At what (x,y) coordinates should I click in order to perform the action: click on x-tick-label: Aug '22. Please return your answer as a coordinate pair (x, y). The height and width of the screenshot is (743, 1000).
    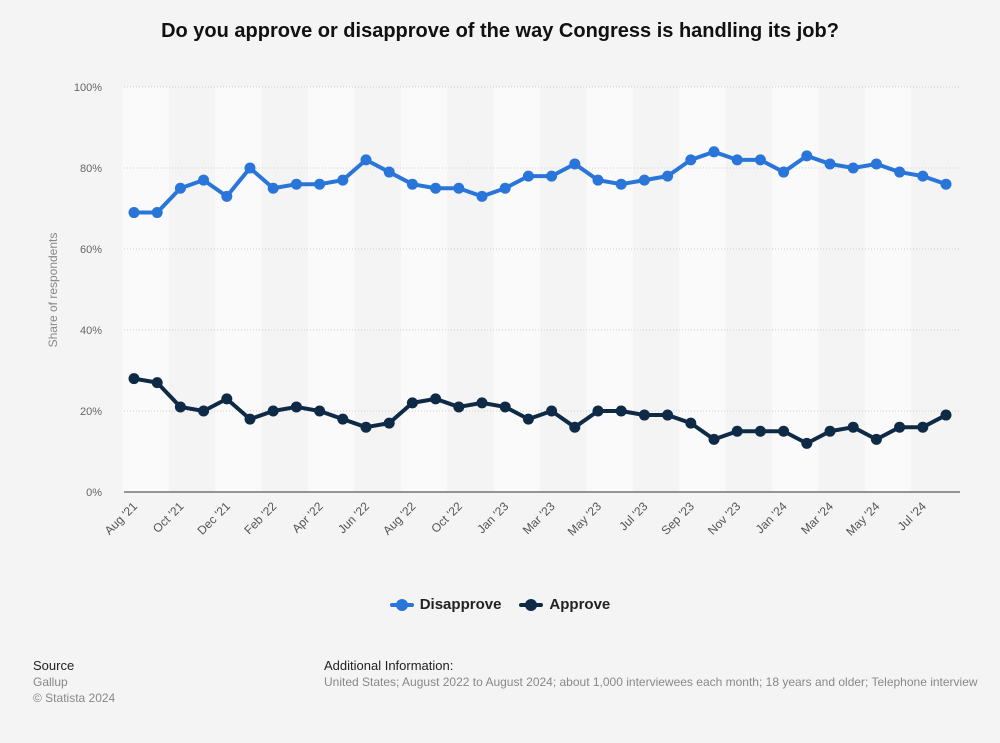
    Looking at the image, I should click on (399, 518).